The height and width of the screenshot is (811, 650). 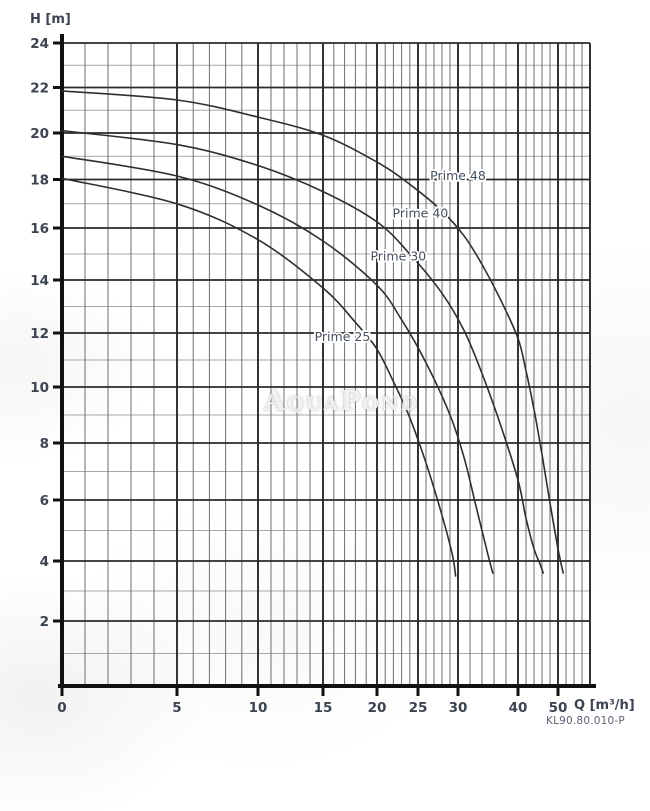 What do you see at coordinates (176, 708) in the screenshot?
I see `x-tick-label-5: 5` at bounding box center [176, 708].